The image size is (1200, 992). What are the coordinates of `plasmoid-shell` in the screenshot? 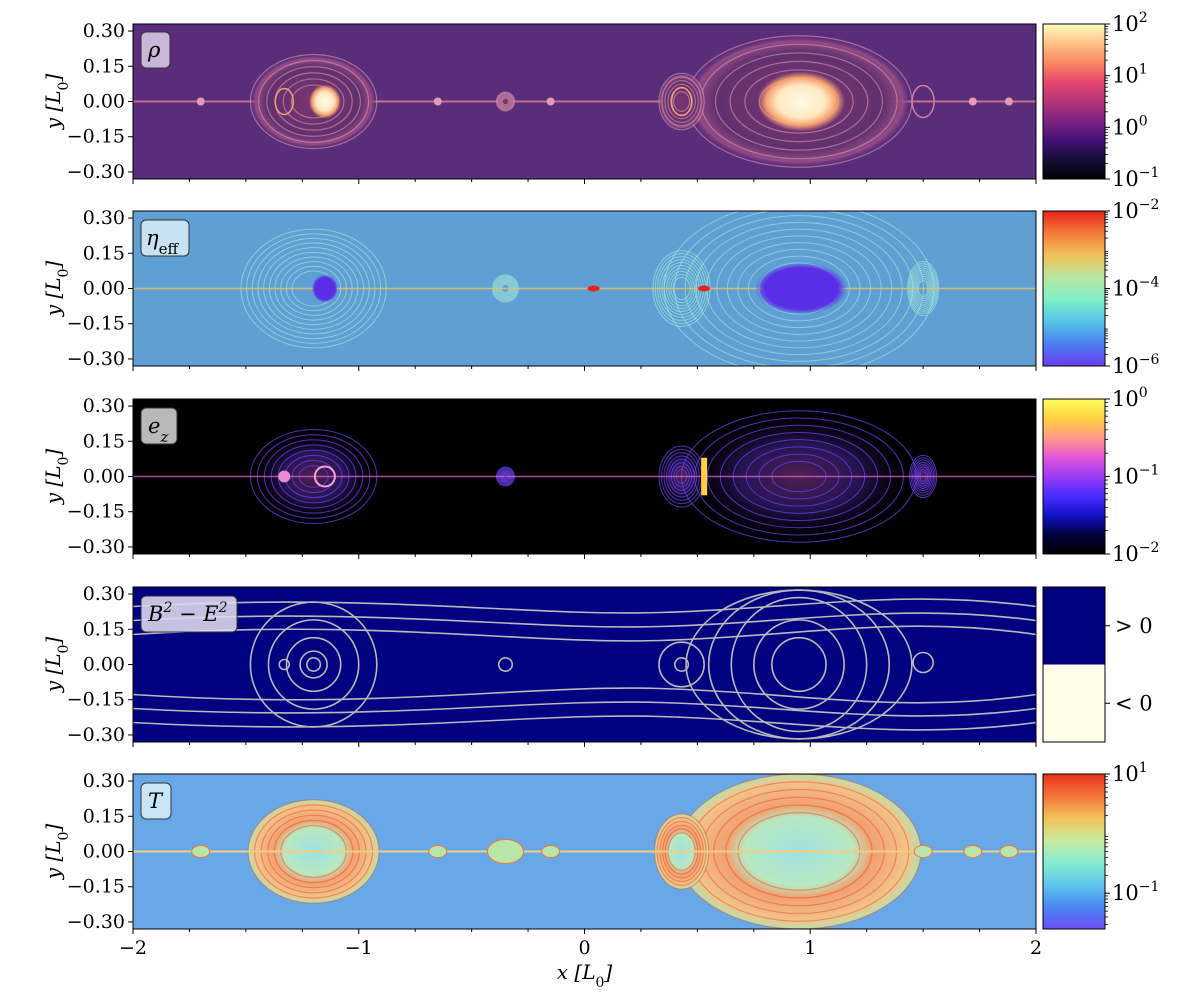 It's located at (681, 101).